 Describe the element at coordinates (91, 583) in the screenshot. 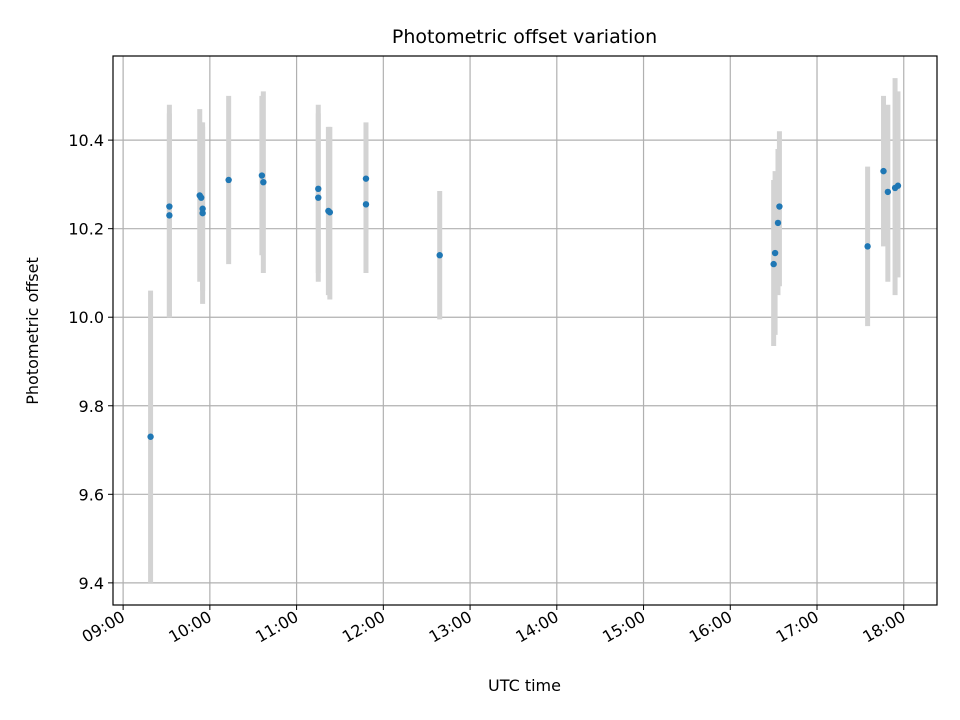

I see `y-tick-label: 9.4` at that location.